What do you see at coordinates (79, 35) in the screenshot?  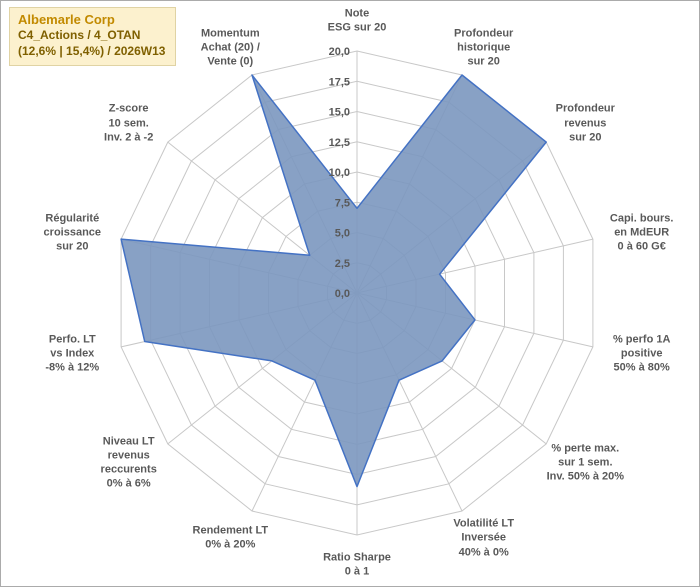 I see `chart-title-category: C4_Actions / 4_OTAN` at bounding box center [79, 35].